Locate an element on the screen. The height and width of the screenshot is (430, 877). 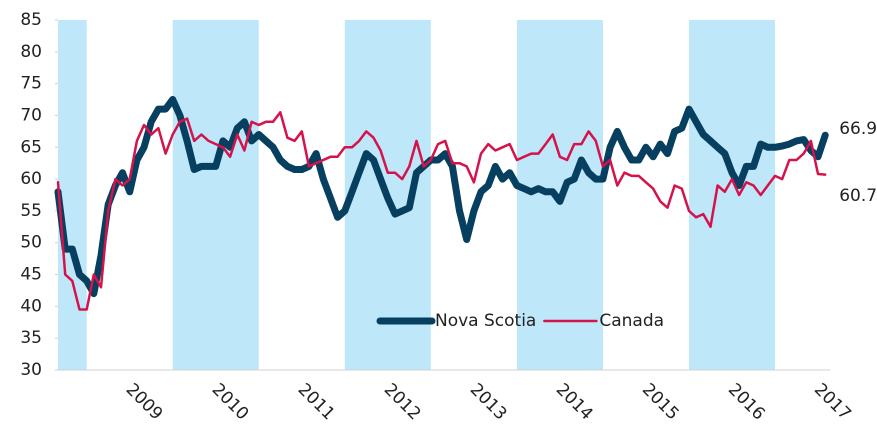
y-tick-label: 35 is located at coordinates (31, 338).